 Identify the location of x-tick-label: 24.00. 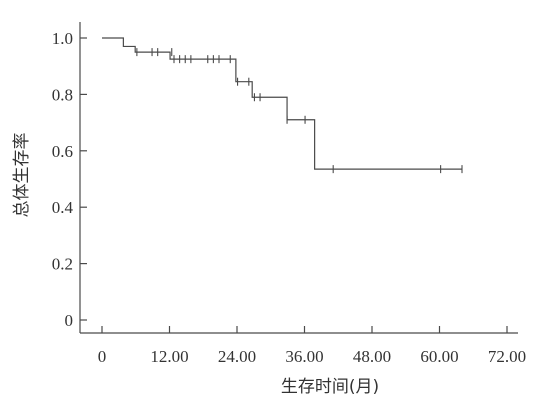
(237, 356).